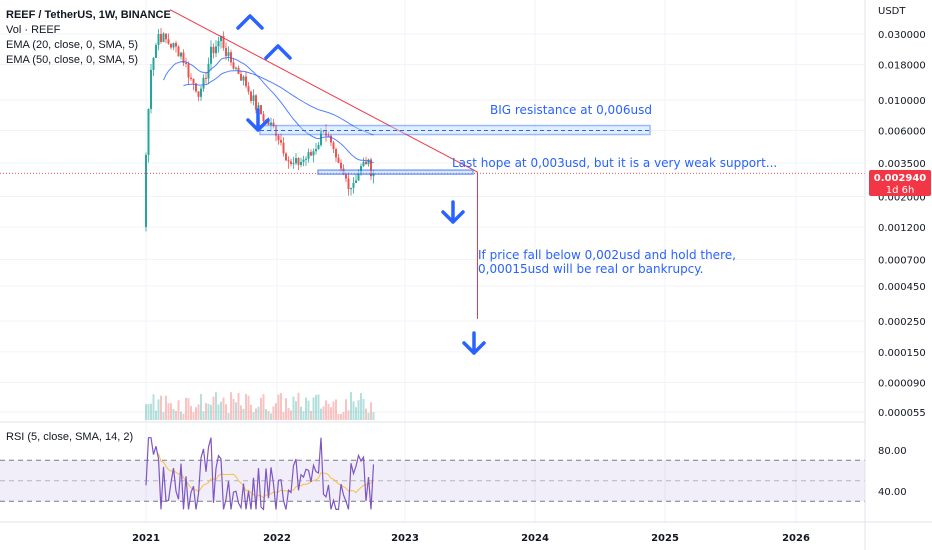 The image size is (932, 550). What do you see at coordinates (535, 538) in the screenshot?
I see `time-tick-label: 2024` at bounding box center [535, 538].